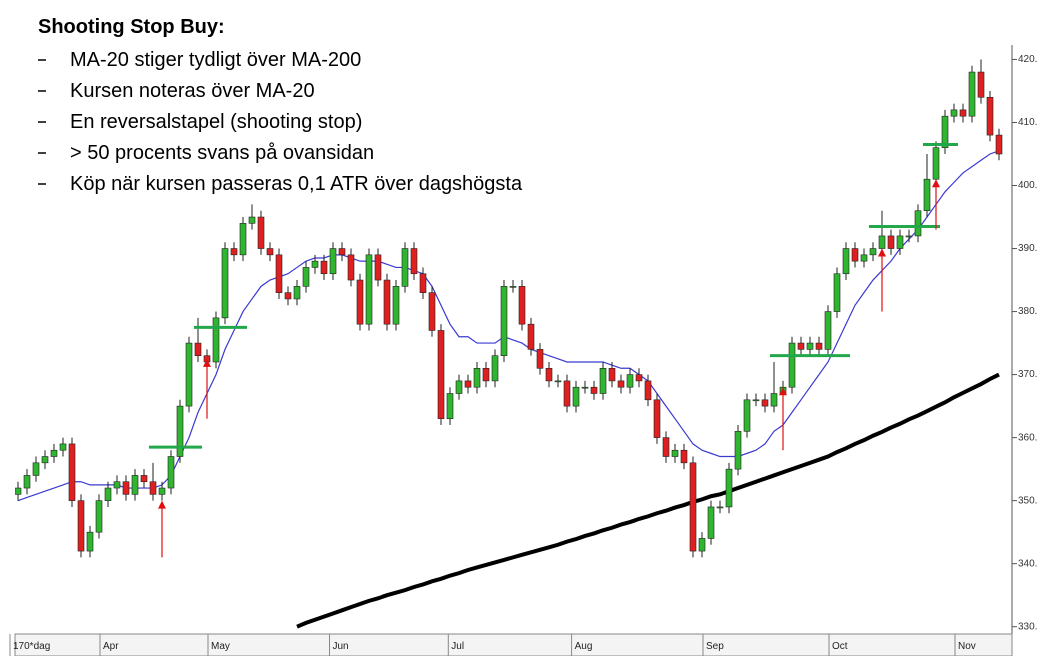 This screenshot has width=1039, height=656. What do you see at coordinates (1027, 563) in the screenshot?
I see `y-tick-label: 340.` at bounding box center [1027, 563].